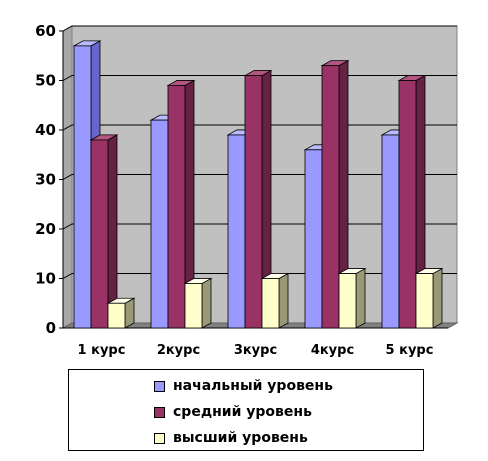 This screenshot has width=488, height=461. I want to click on legend-label-series-3: высший уровень, so click(240, 438).